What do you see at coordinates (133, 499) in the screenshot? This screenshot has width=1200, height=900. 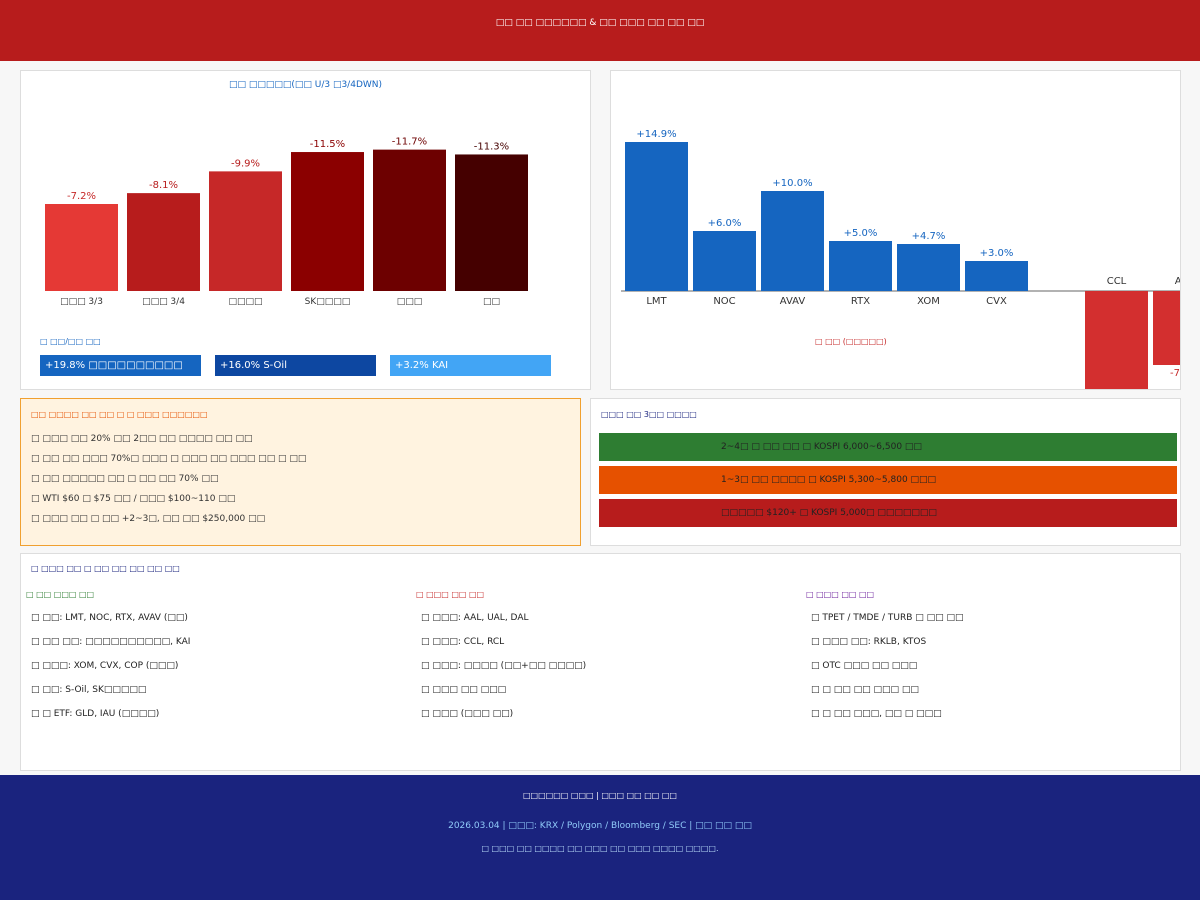 I see `warning-item: □ WTI $60 □ $75 □□ / □□□ $100~110 □□` at bounding box center [133, 499].